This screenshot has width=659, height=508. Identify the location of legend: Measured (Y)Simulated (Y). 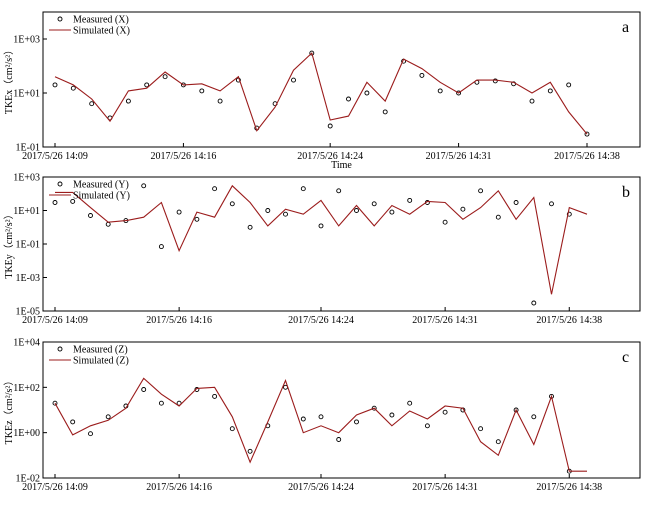
(89, 191).